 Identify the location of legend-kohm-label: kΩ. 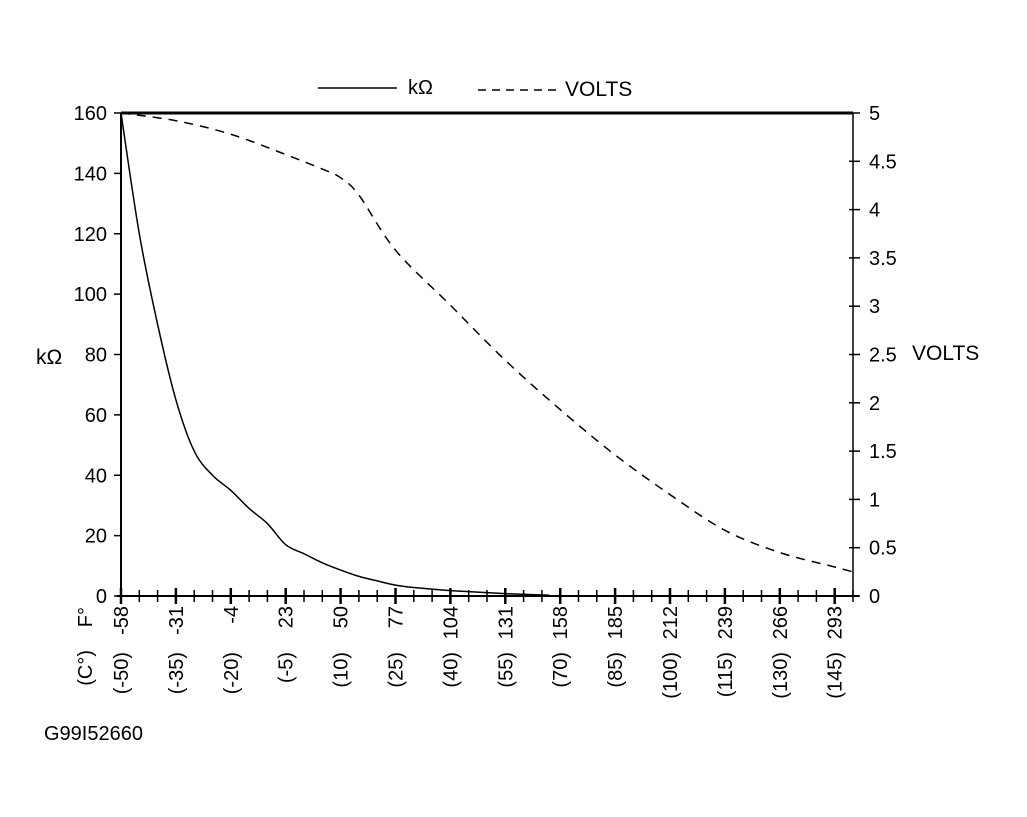
(420, 88).